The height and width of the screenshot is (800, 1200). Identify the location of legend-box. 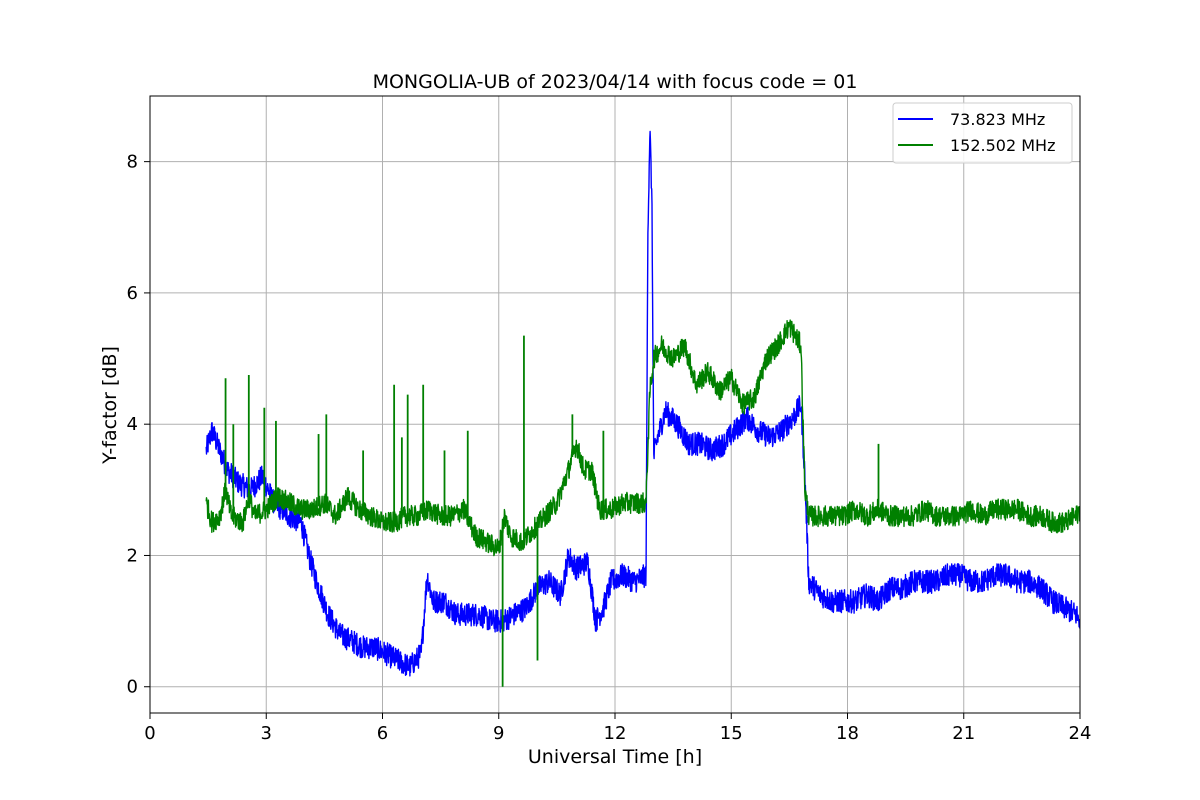
(982, 133).